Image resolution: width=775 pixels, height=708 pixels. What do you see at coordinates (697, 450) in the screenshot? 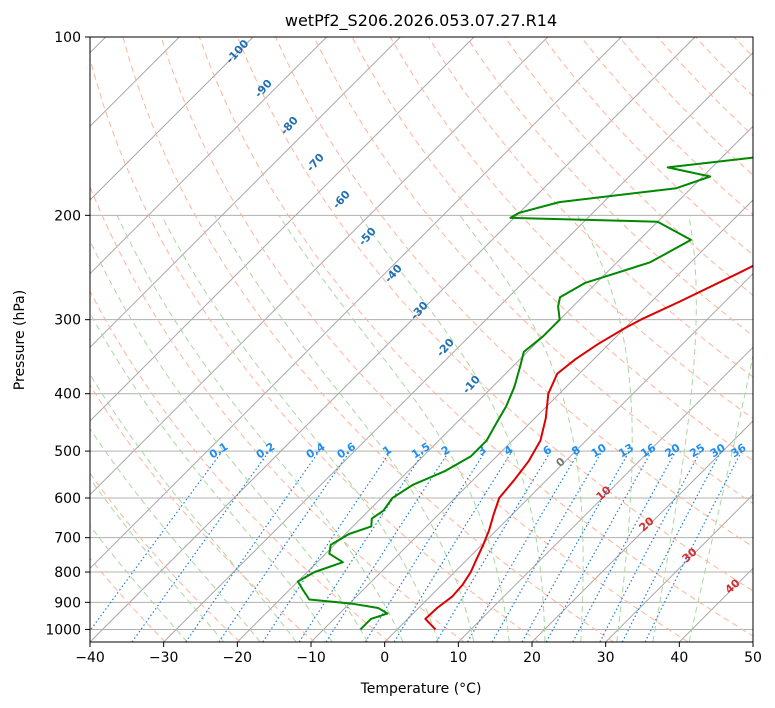
I see `mixing-ratio-label: 25` at bounding box center [697, 450].